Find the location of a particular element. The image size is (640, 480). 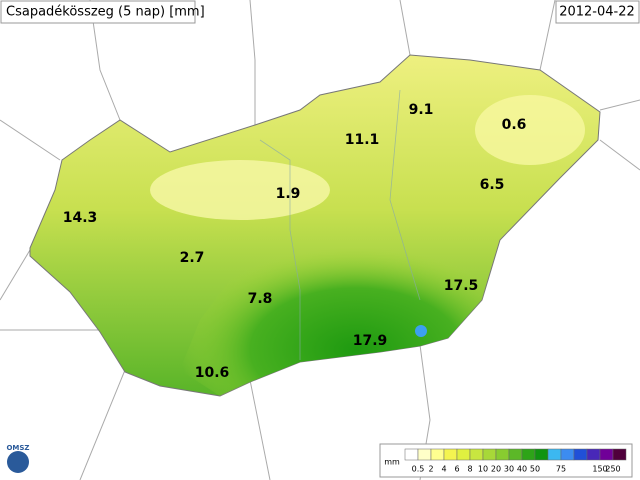

station-value: 17.5 is located at coordinates (461, 286).